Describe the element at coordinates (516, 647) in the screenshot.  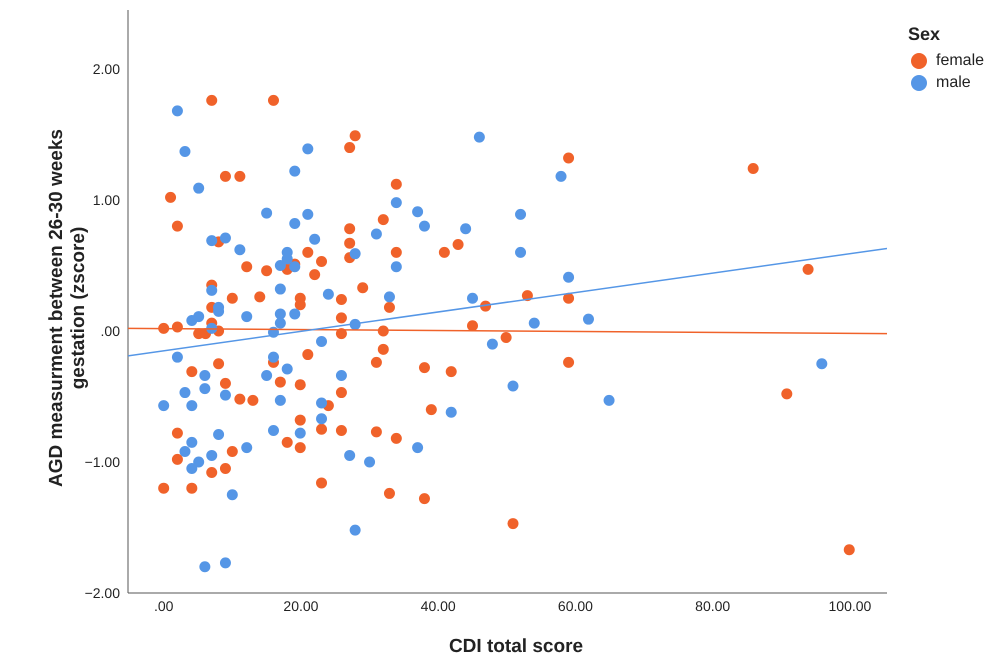
I see `x-axis-title: CDI total score` at that location.